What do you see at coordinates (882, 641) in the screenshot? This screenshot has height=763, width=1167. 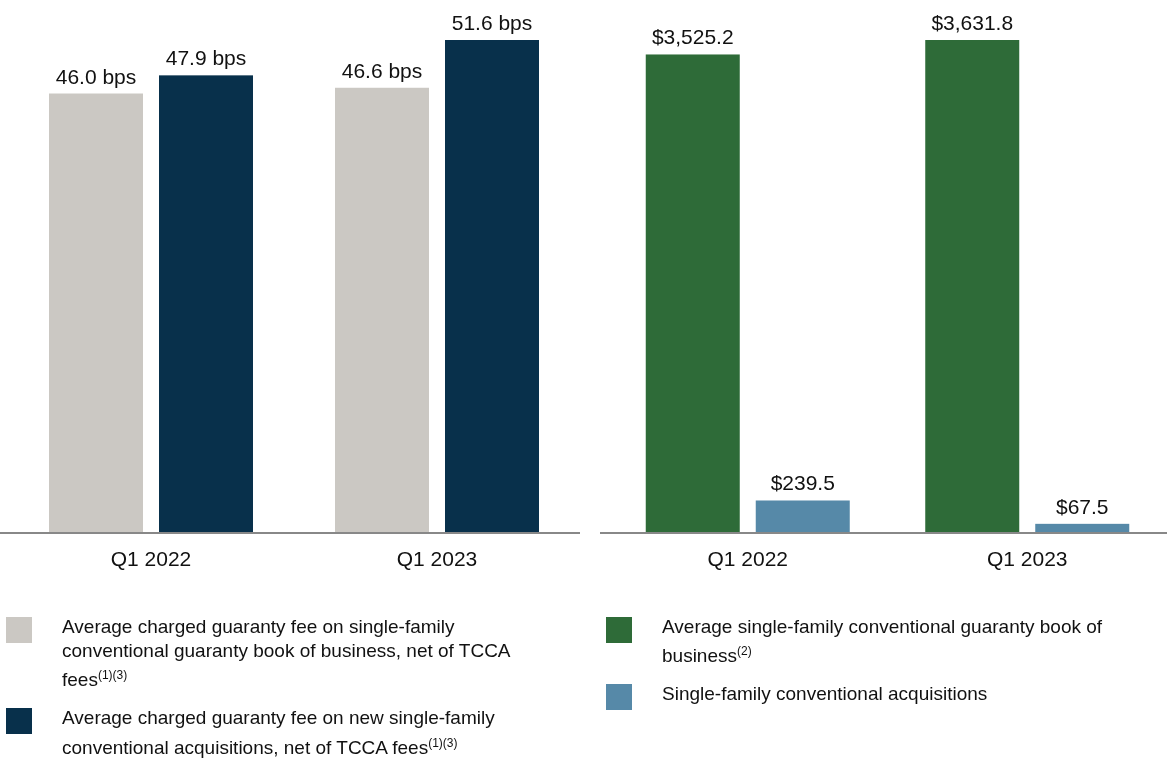 I see `legend-label: Average single-family conventional guaranty book of business$^{(2)}$` at bounding box center [882, 641].